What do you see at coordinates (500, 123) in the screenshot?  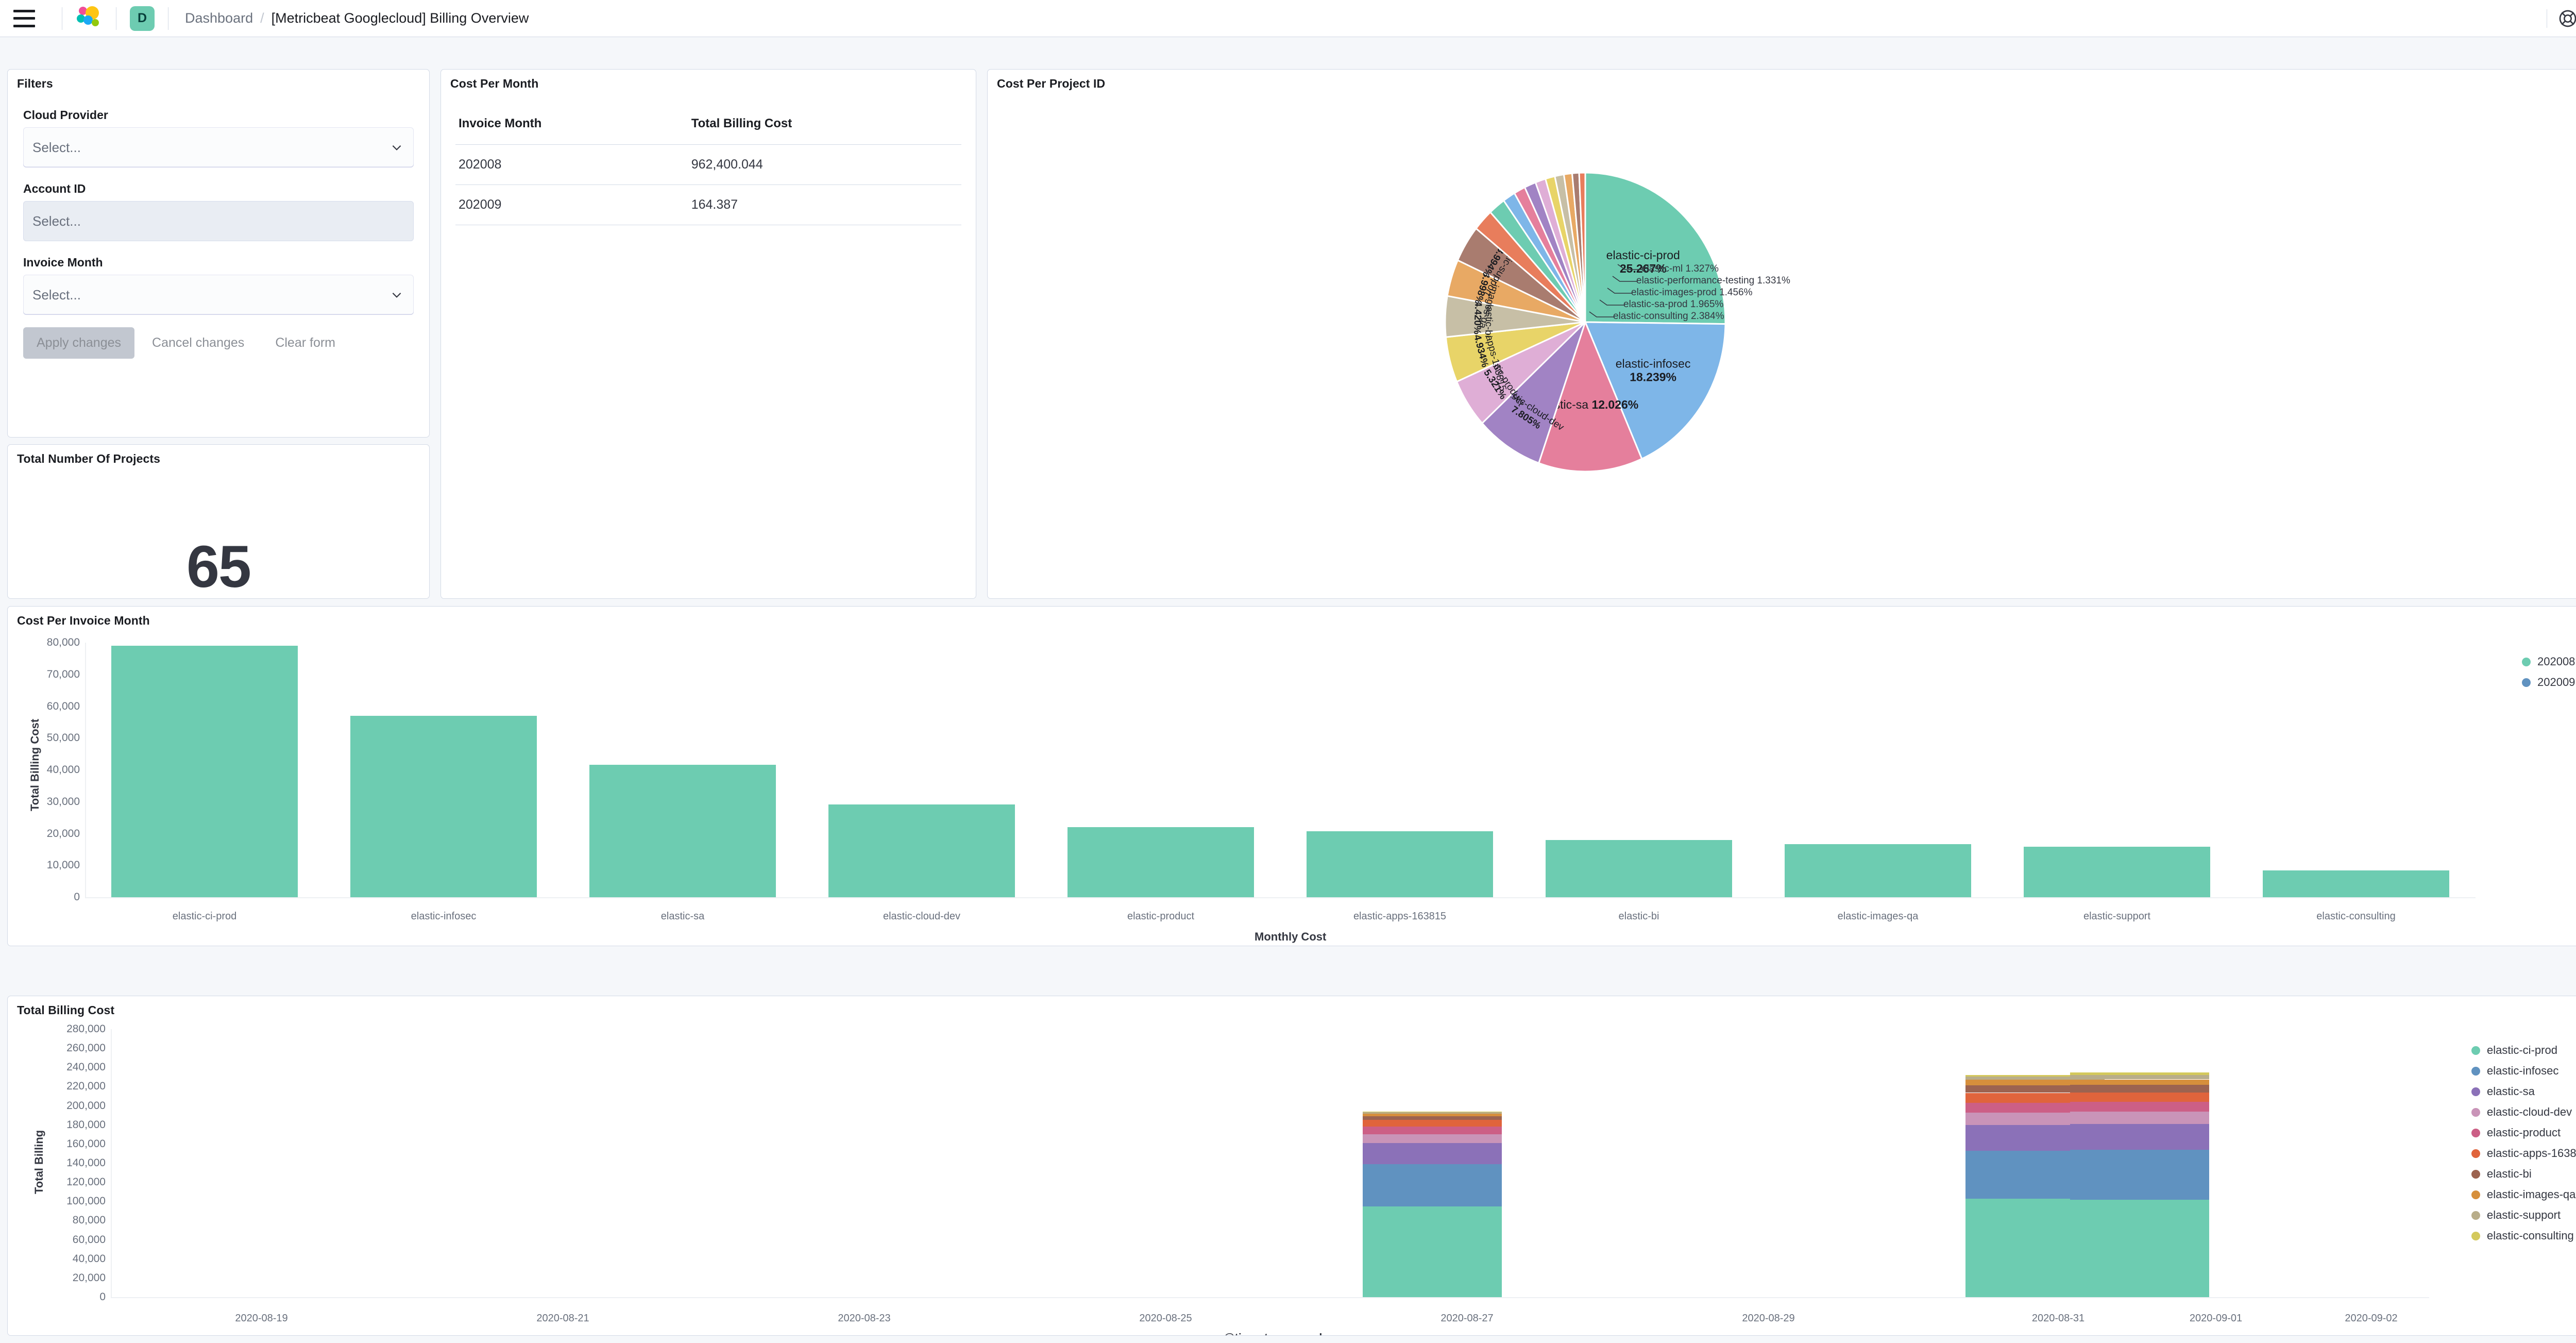 I see `col-invoice-month: Invoice Month` at bounding box center [500, 123].